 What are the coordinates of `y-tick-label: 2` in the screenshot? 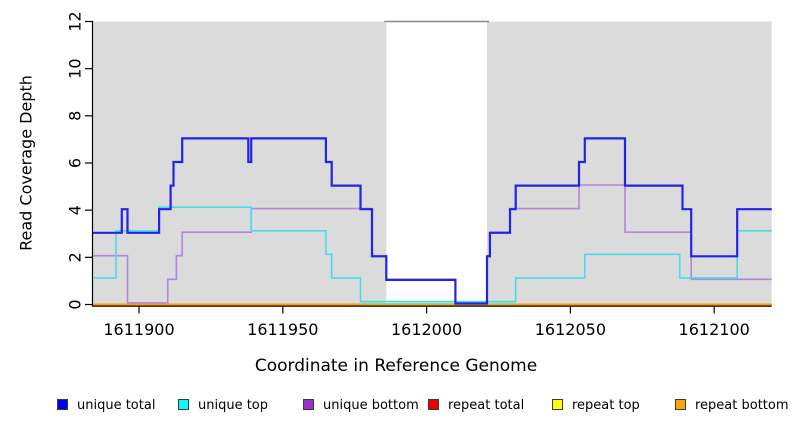 It's located at (75, 257).